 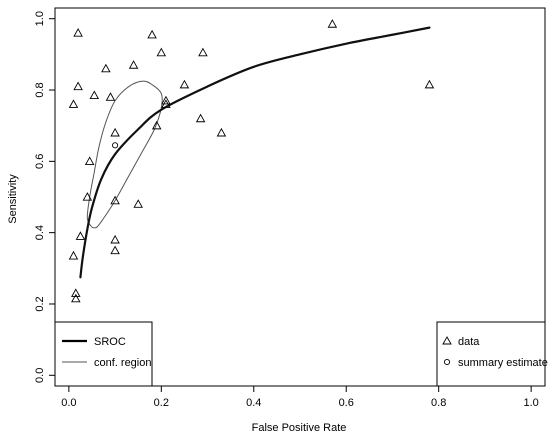 I want to click on legend-data-triangle-icon, so click(x=447, y=340).